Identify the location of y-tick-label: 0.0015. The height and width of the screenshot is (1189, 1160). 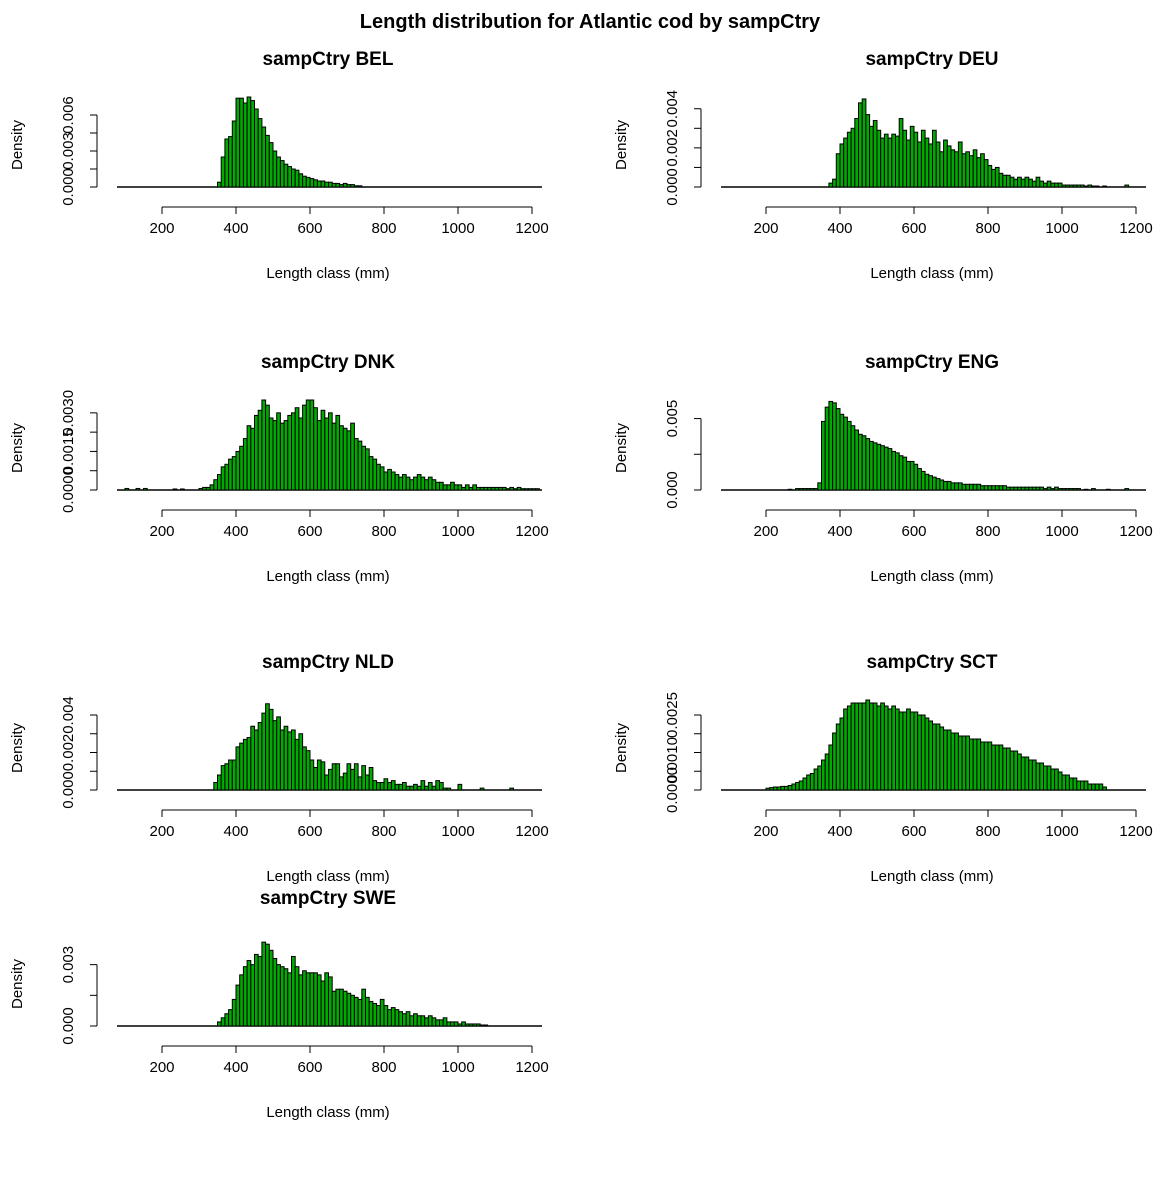
(68, 451).